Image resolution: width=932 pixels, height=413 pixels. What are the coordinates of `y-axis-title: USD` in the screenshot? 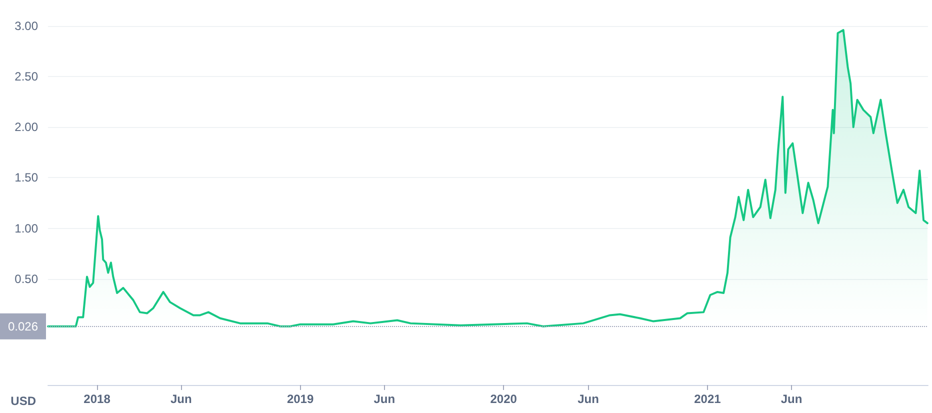 It's located at (23, 401).